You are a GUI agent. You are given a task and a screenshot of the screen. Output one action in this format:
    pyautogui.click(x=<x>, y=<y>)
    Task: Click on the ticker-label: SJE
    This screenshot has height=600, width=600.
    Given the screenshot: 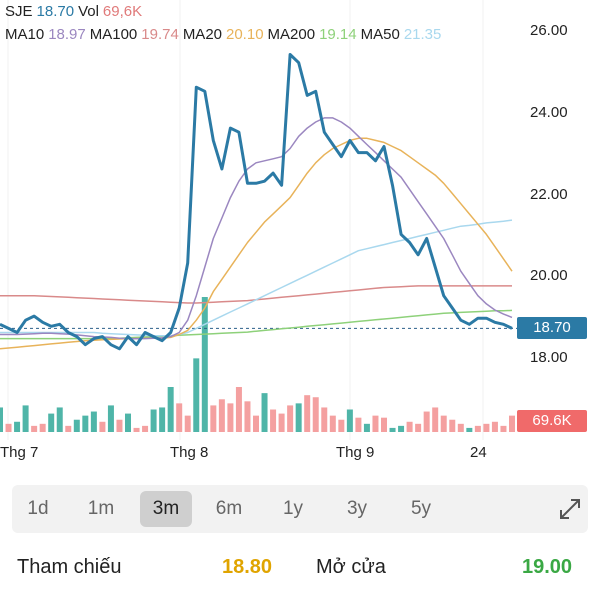 What is the action you would take?
    pyautogui.click(x=19, y=11)
    